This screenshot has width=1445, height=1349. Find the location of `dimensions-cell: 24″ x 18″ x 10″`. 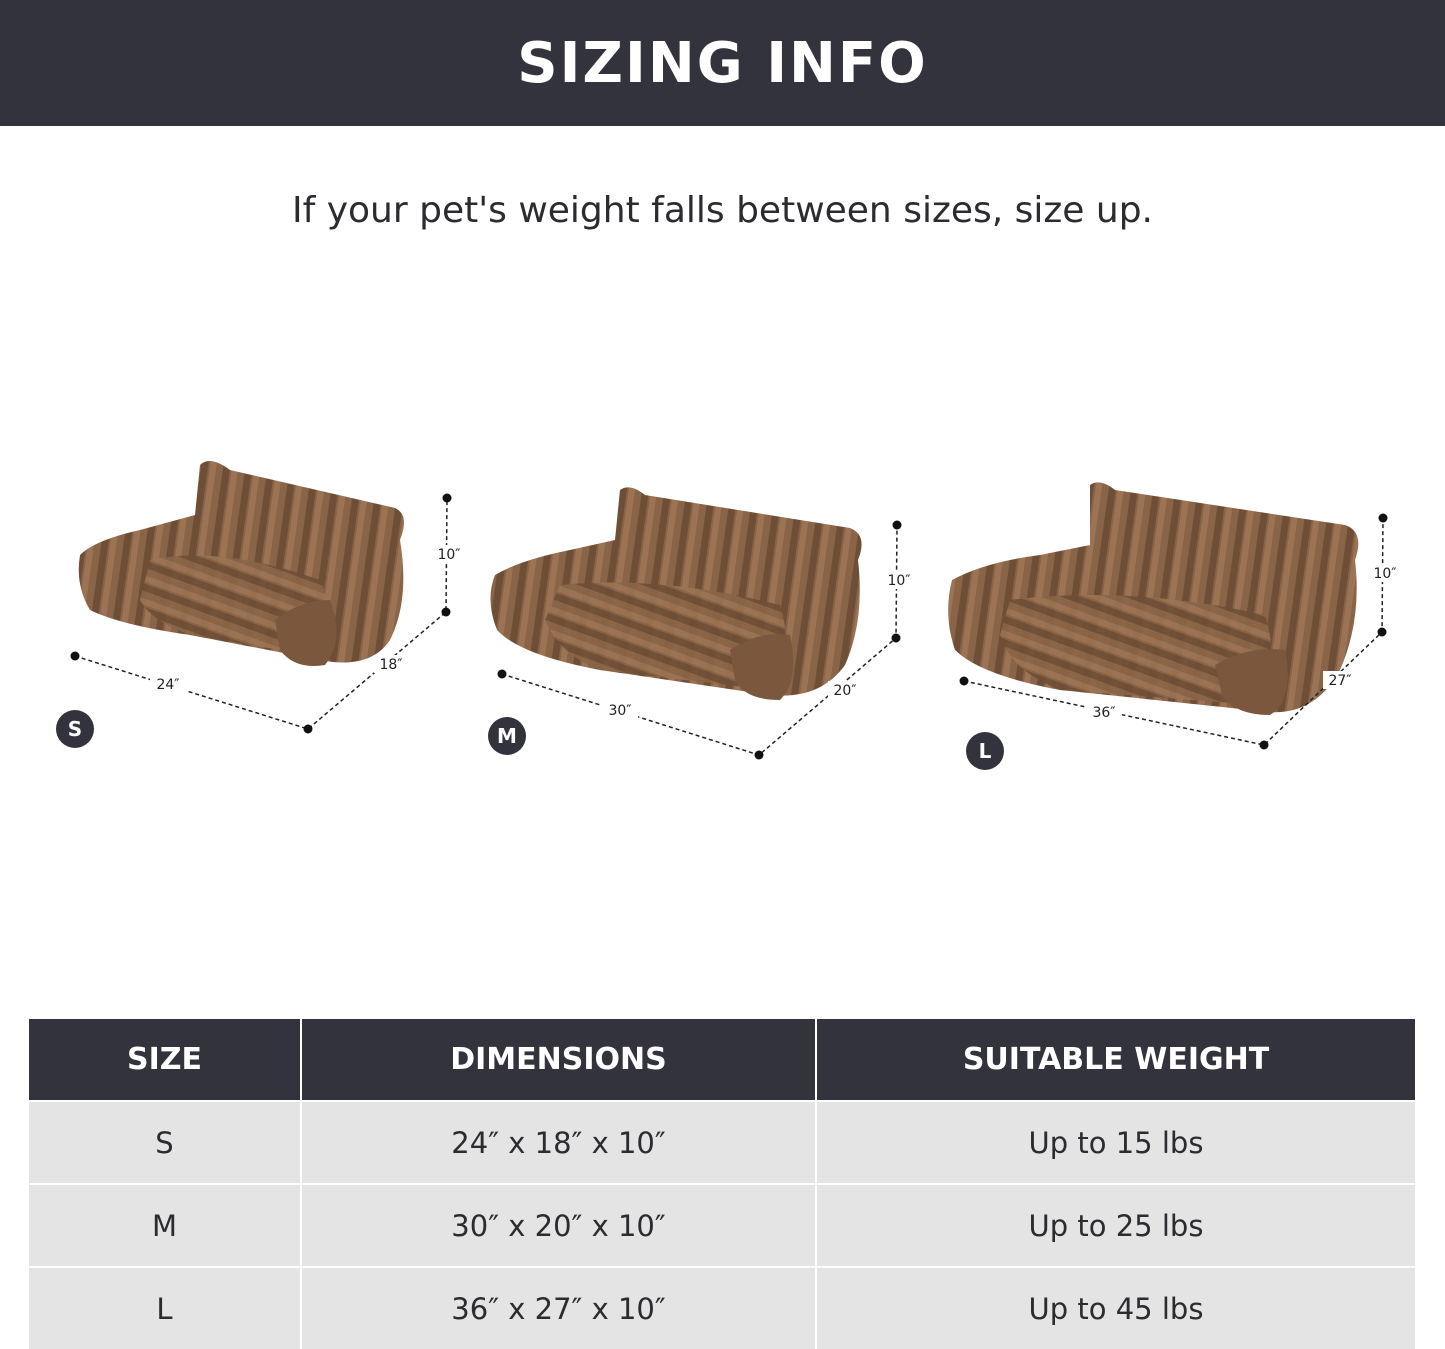

dimensions-cell: 24″ x 18″ x 10″ is located at coordinates (559, 1142).